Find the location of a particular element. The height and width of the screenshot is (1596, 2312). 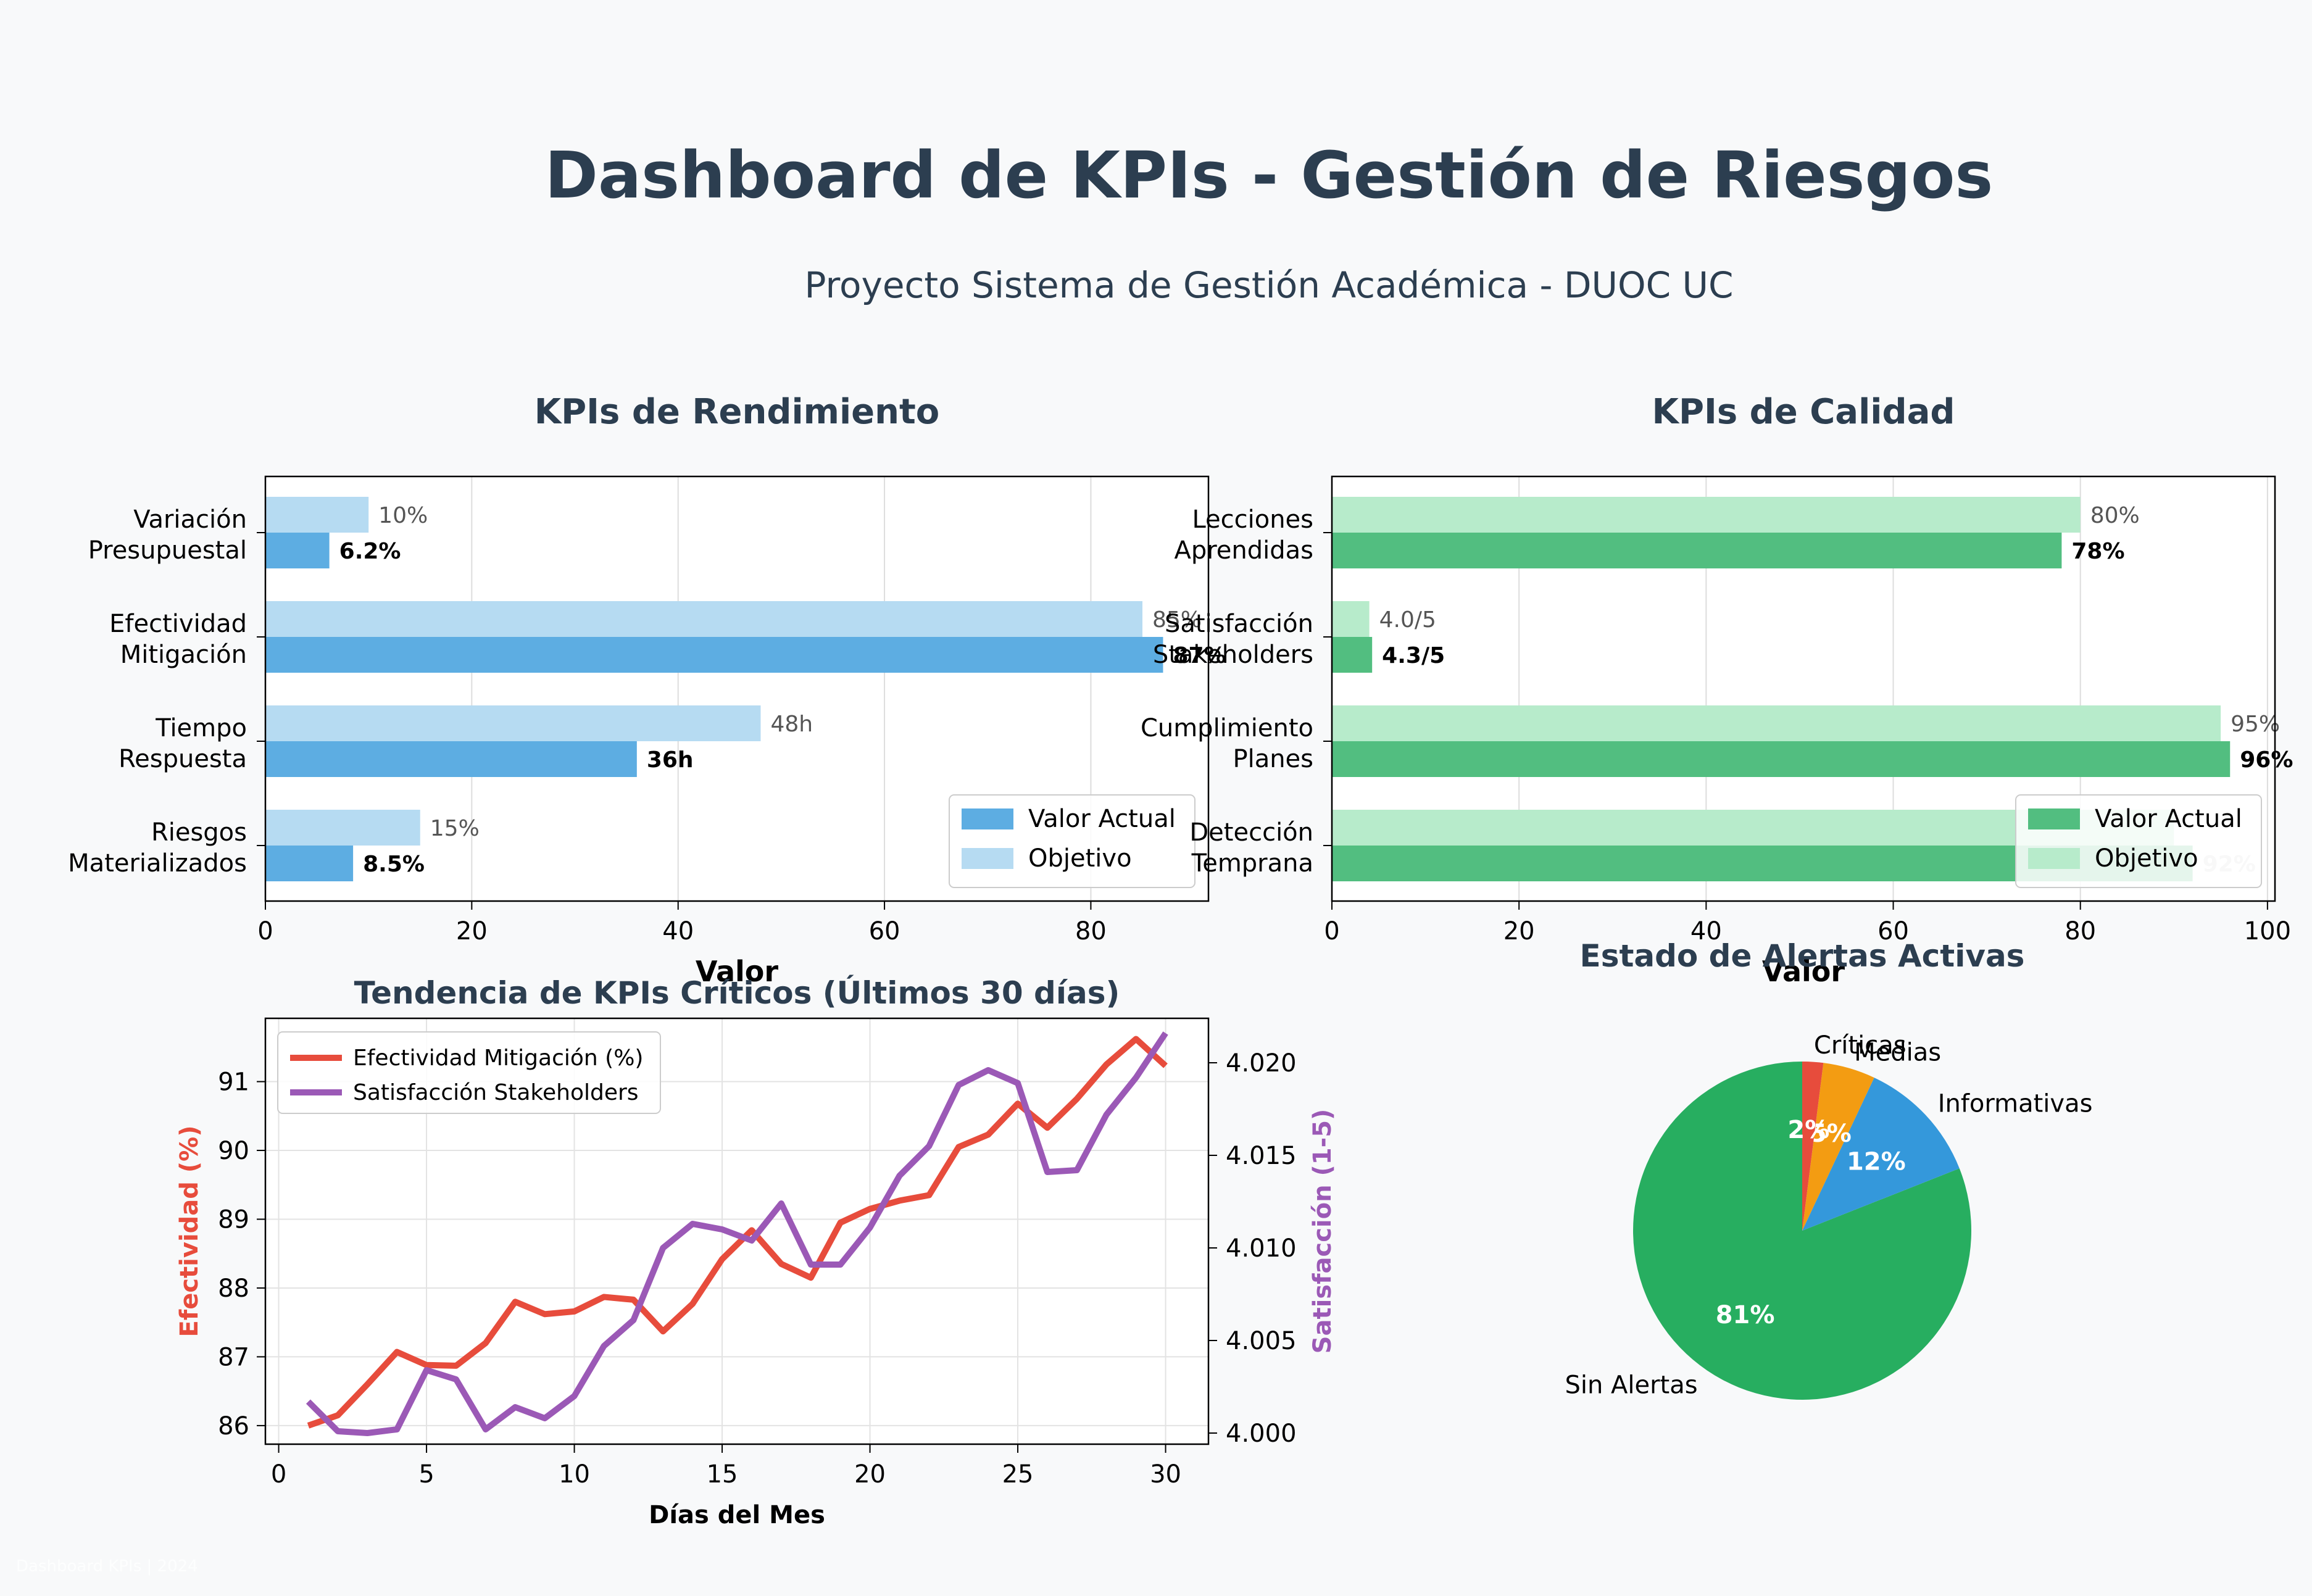

y-tick-label: 87 is located at coordinates (233, 1357).